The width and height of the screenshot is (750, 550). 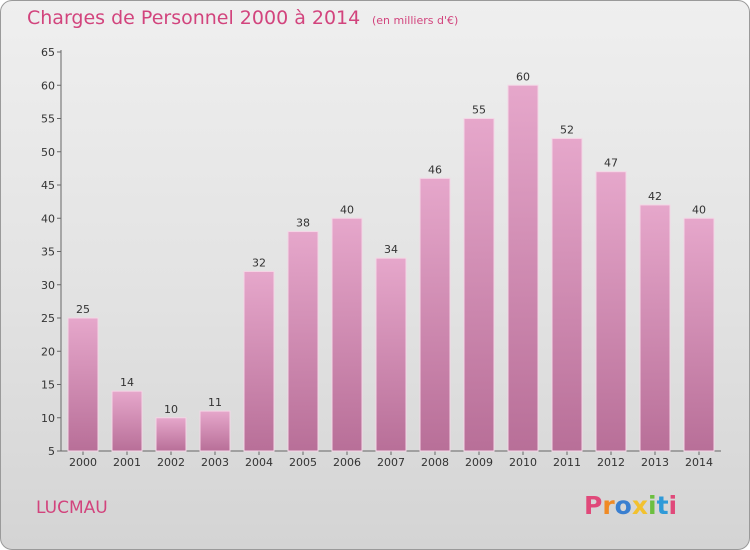 I want to click on y-tick-label: 5, so click(x=51, y=451).